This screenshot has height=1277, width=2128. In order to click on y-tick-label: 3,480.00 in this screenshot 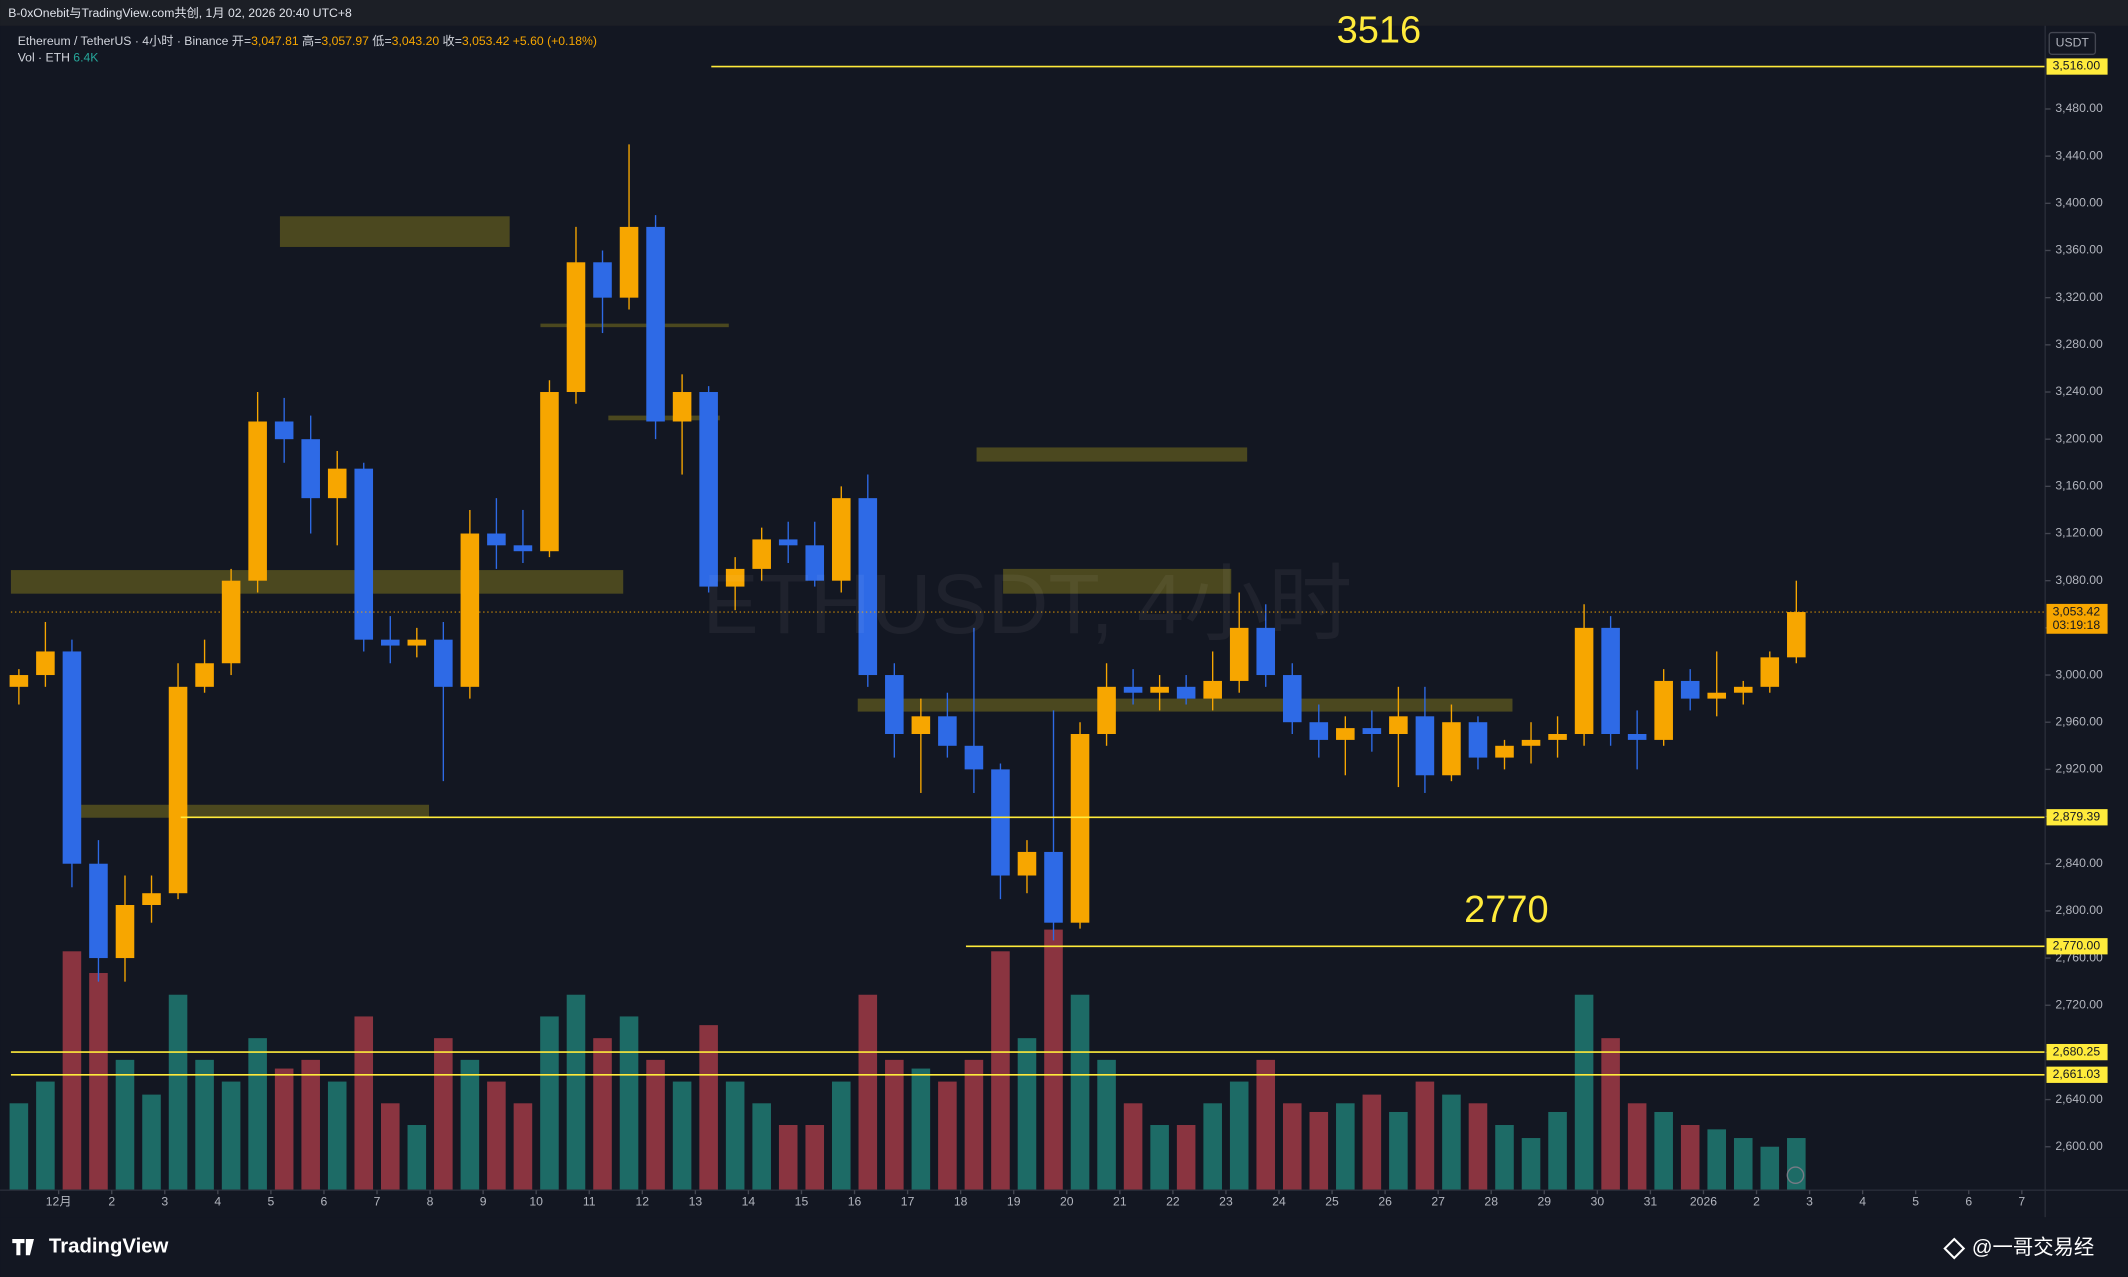, I will do `click(2079, 108)`.